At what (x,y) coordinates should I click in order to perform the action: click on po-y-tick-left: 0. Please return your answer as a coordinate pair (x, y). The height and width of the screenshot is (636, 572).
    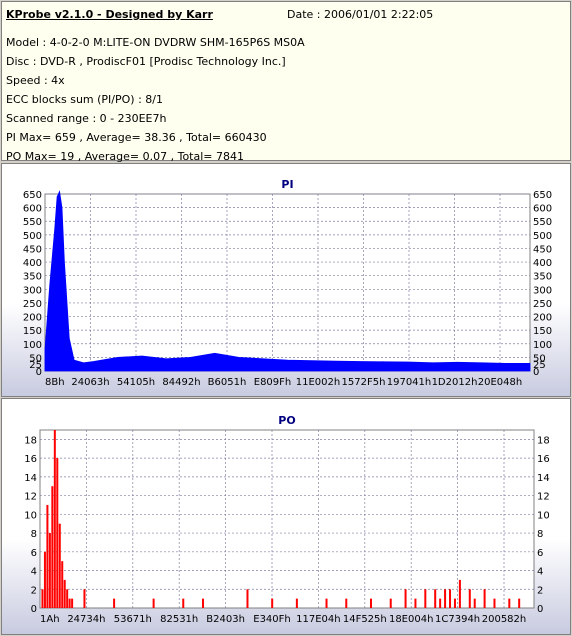
    Looking at the image, I should click on (34, 609).